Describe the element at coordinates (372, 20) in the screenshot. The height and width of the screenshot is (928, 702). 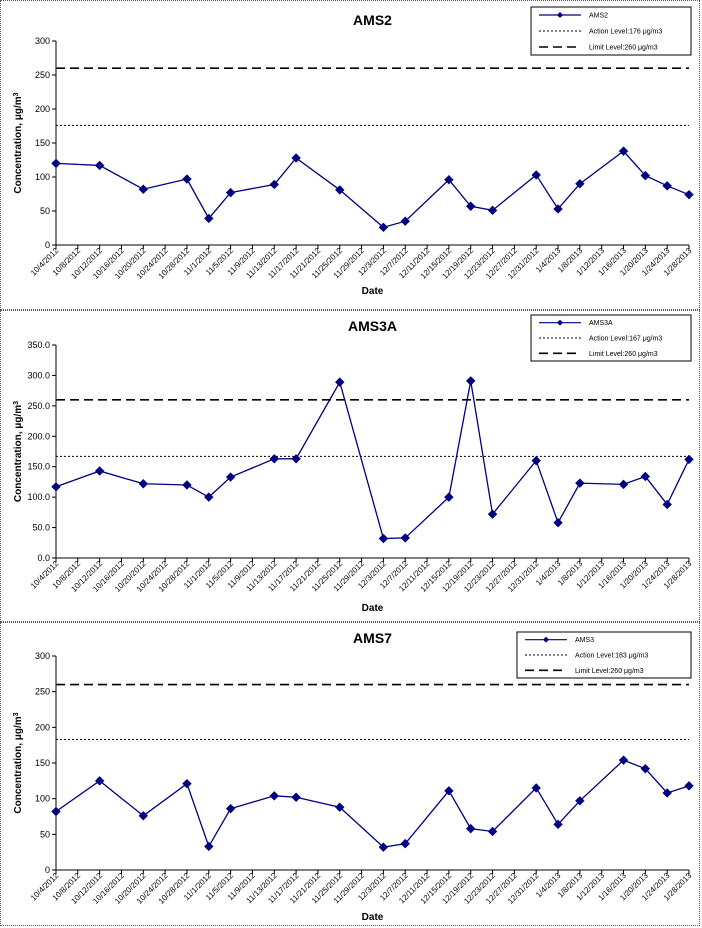
I see `chart-title: AMS2` at that location.